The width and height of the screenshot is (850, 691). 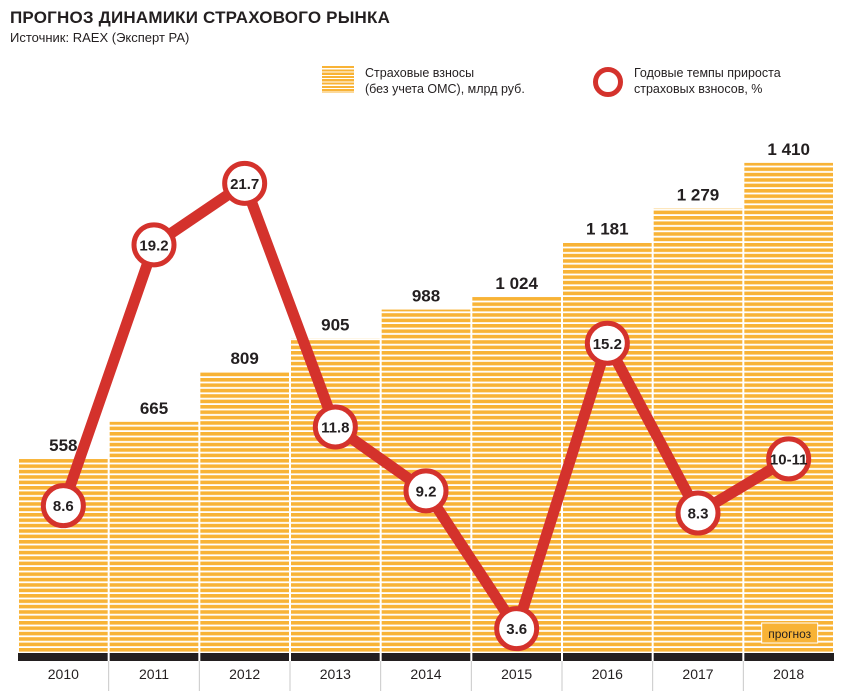 I want to click on bar-2018, so click(x=788, y=407).